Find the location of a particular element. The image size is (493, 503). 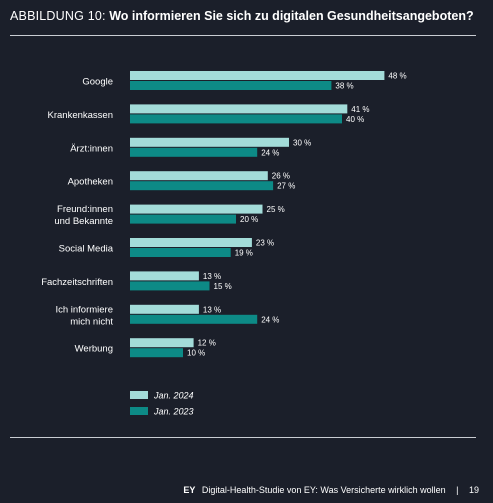

category-label: Ich informiere is located at coordinates (84, 309).